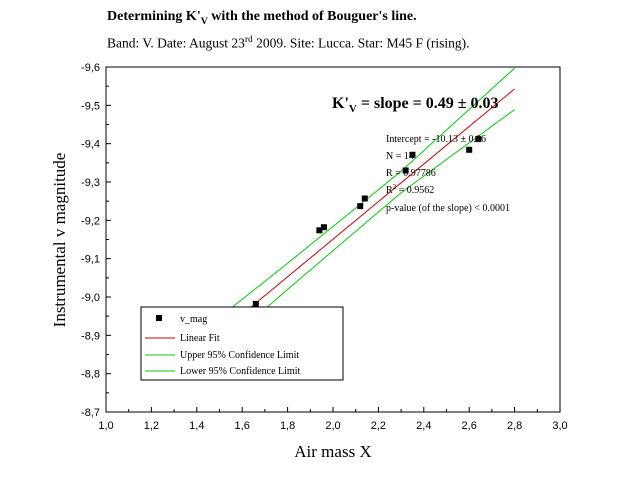 This screenshot has height=495, width=640. Describe the element at coordinates (90, 183) in the screenshot. I see `y-tick-label: -9,3` at that location.